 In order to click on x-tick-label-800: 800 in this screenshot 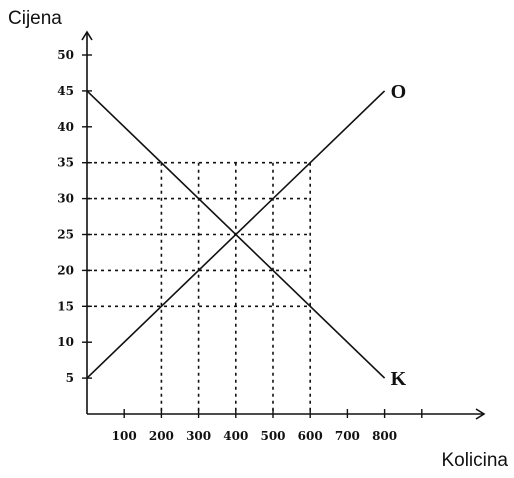, I will do `click(384, 436)`.